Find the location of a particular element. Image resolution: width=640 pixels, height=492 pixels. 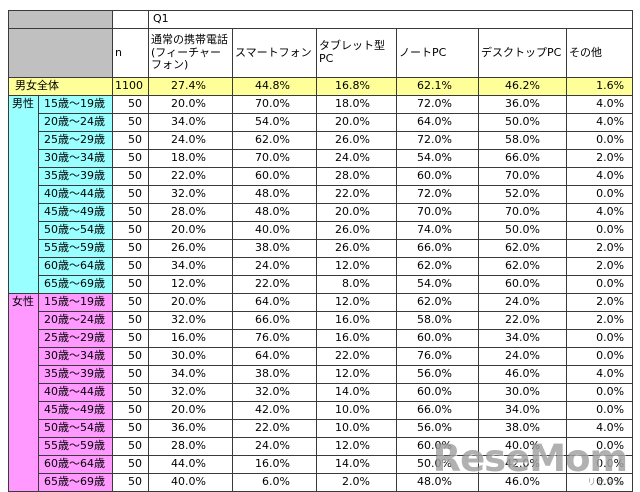

table-row: 50歳～54歳 50 20.0% 40.0% 26.0% 74.0% 50.0% 0.0% is located at coordinates (321, 230).